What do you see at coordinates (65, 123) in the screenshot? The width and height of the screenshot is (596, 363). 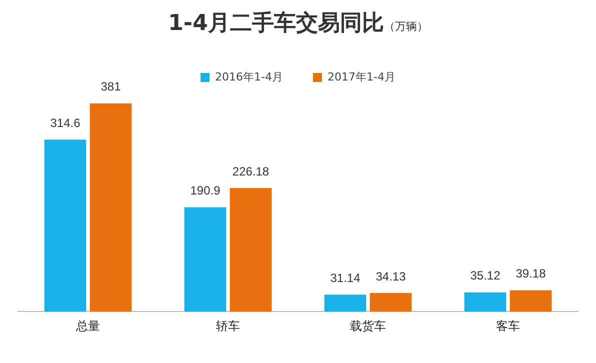 I see `data-label: 314.6` at bounding box center [65, 123].